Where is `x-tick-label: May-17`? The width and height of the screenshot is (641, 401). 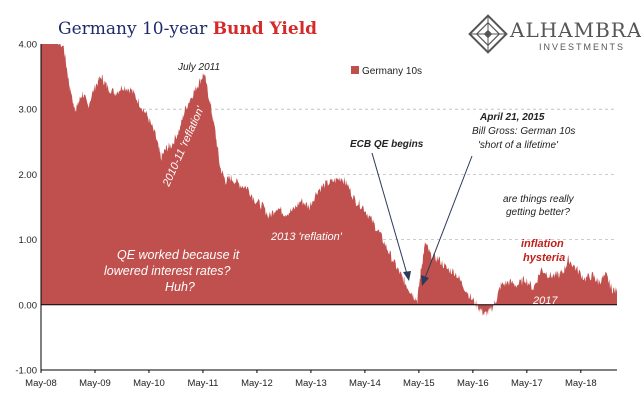 x-tick-label: May-17 is located at coordinates (527, 383).